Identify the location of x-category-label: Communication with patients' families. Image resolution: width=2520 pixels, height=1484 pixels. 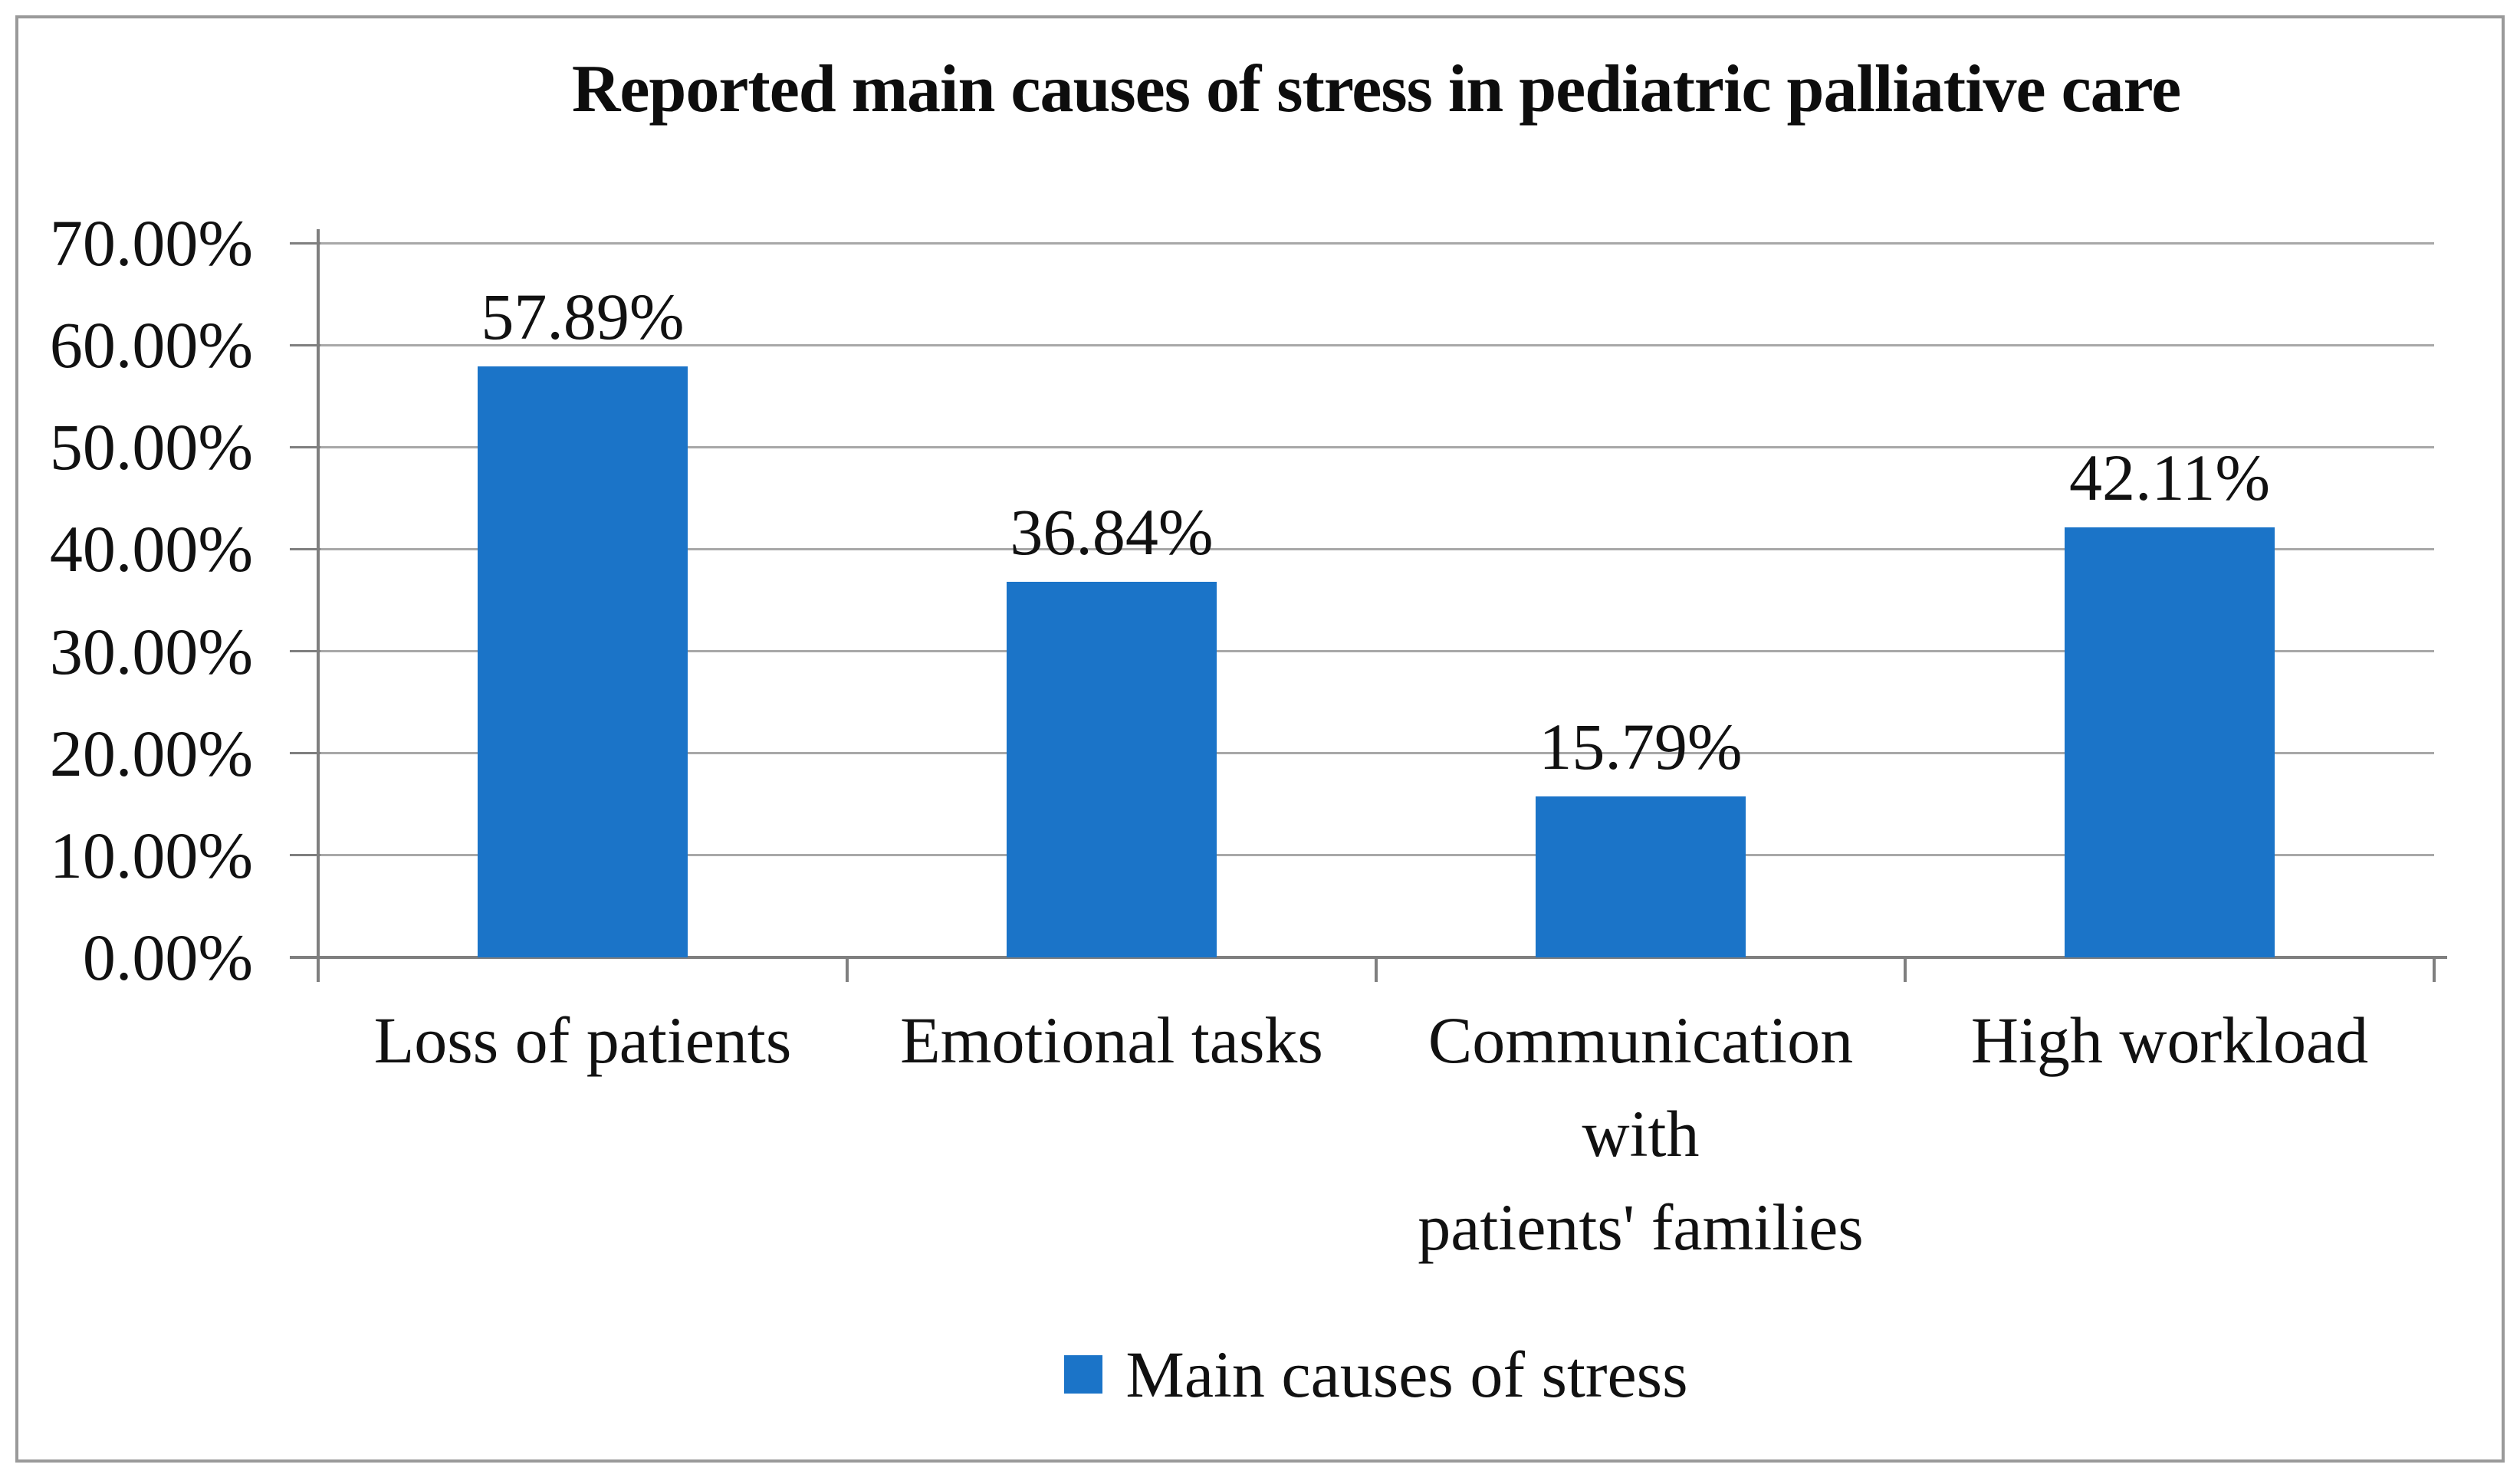
(1640, 1133).